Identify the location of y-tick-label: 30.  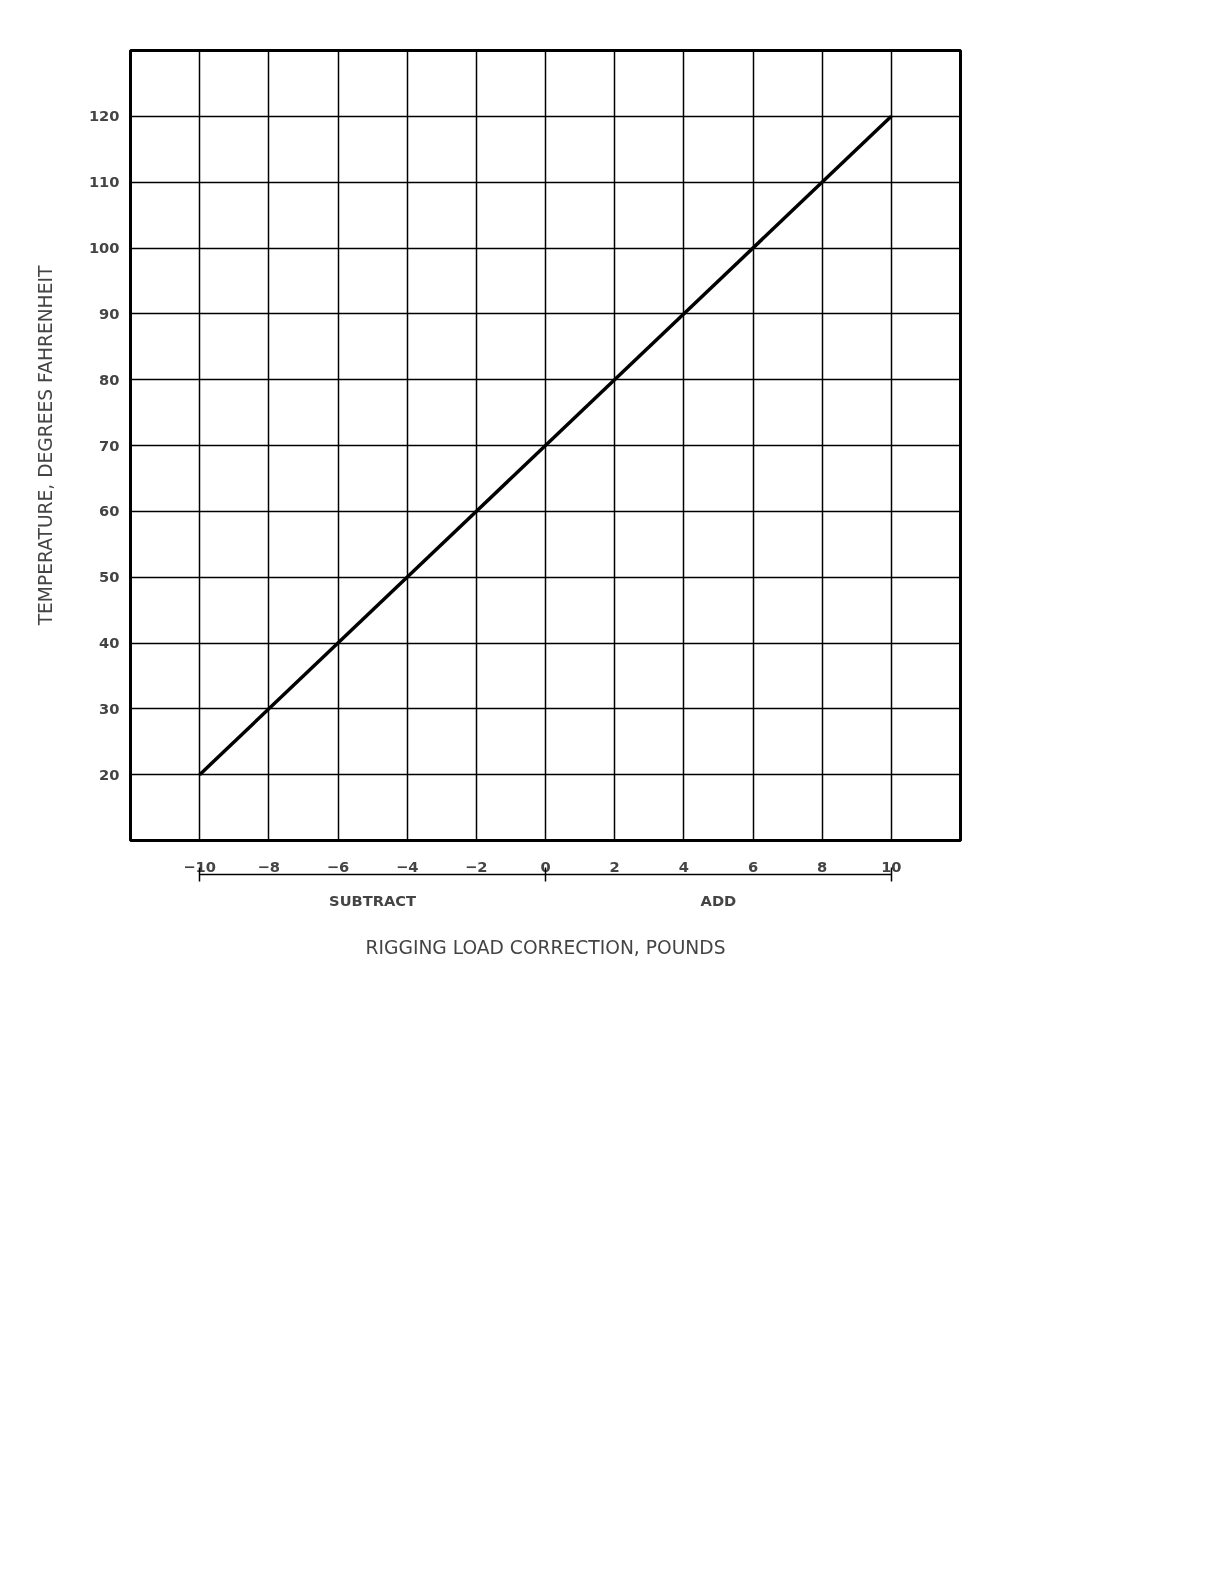
(109, 708).